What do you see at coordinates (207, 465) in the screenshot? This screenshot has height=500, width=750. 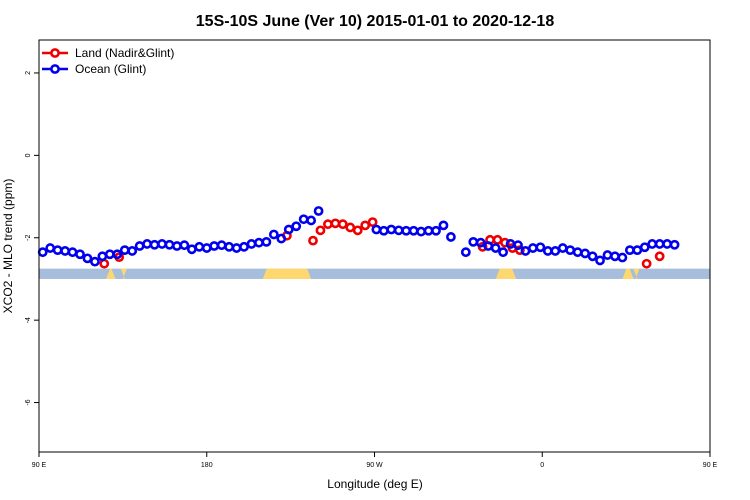 I see `x-tick-label: 180` at bounding box center [207, 465].